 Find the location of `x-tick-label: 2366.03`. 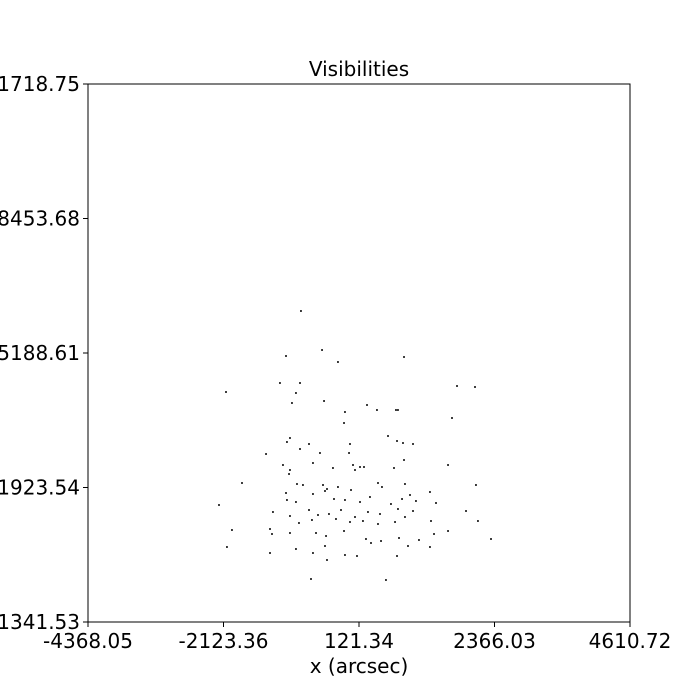

x-tick-label: 2366.03 is located at coordinates (494, 641).